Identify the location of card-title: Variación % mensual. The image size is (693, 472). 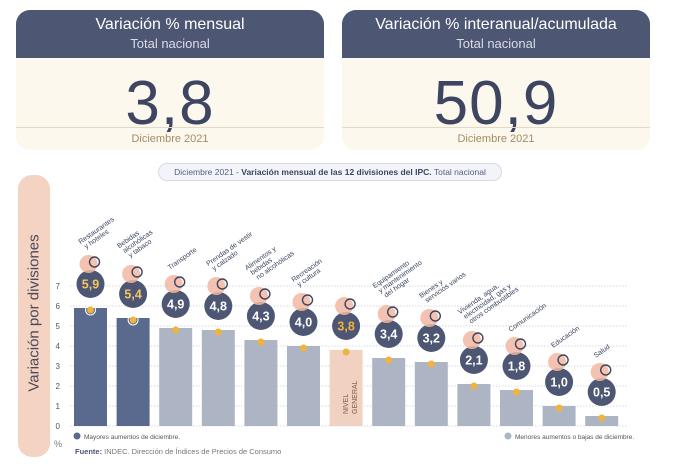
(170, 24).